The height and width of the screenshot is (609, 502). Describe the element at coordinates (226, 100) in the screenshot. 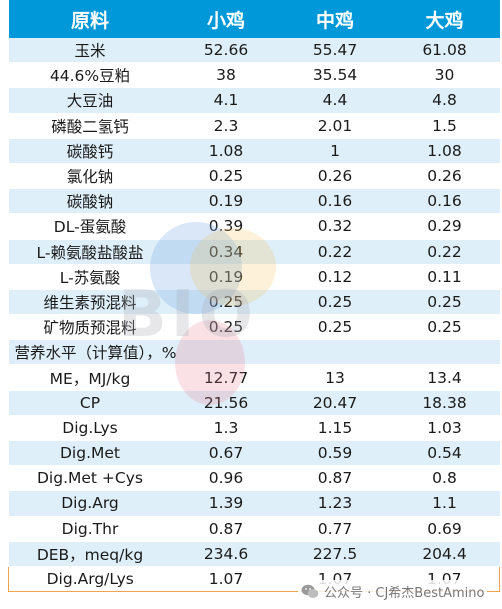

I see `starter-value: 4.1` at that location.